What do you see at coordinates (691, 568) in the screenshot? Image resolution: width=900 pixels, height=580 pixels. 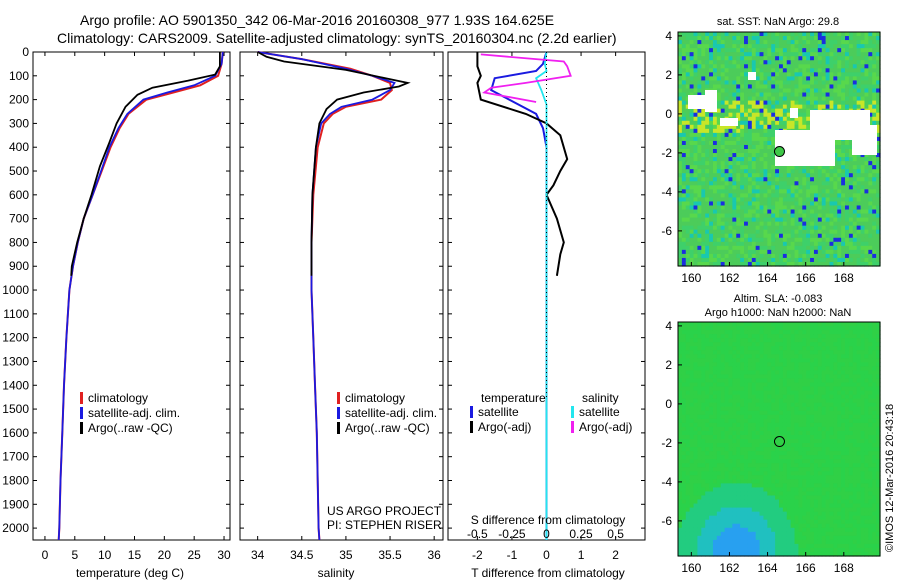 I see `x-tick-label: 160` at bounding box center [691, 568].